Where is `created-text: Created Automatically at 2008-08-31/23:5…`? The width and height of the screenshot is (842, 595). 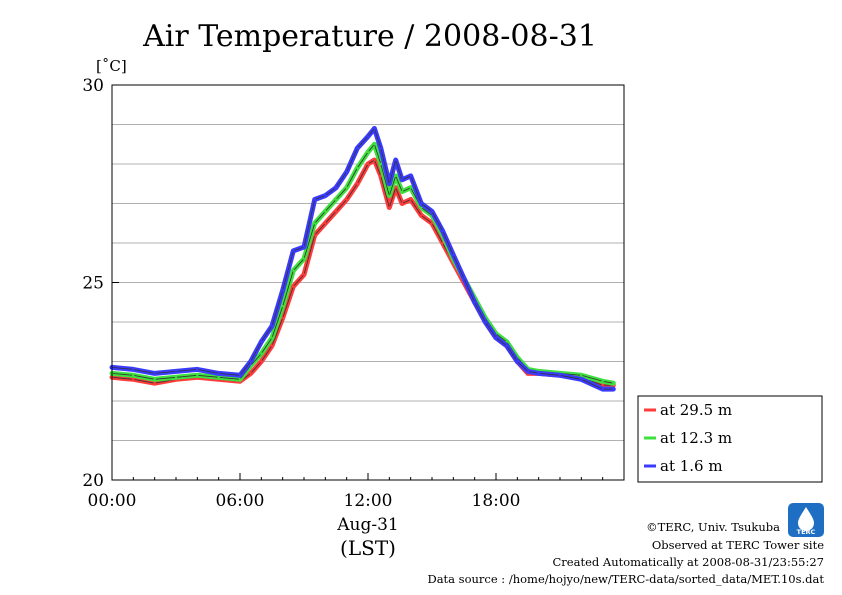
created-text: Created Automatically at 2008-08-31/23:5… is located at coordinates (689, 562).